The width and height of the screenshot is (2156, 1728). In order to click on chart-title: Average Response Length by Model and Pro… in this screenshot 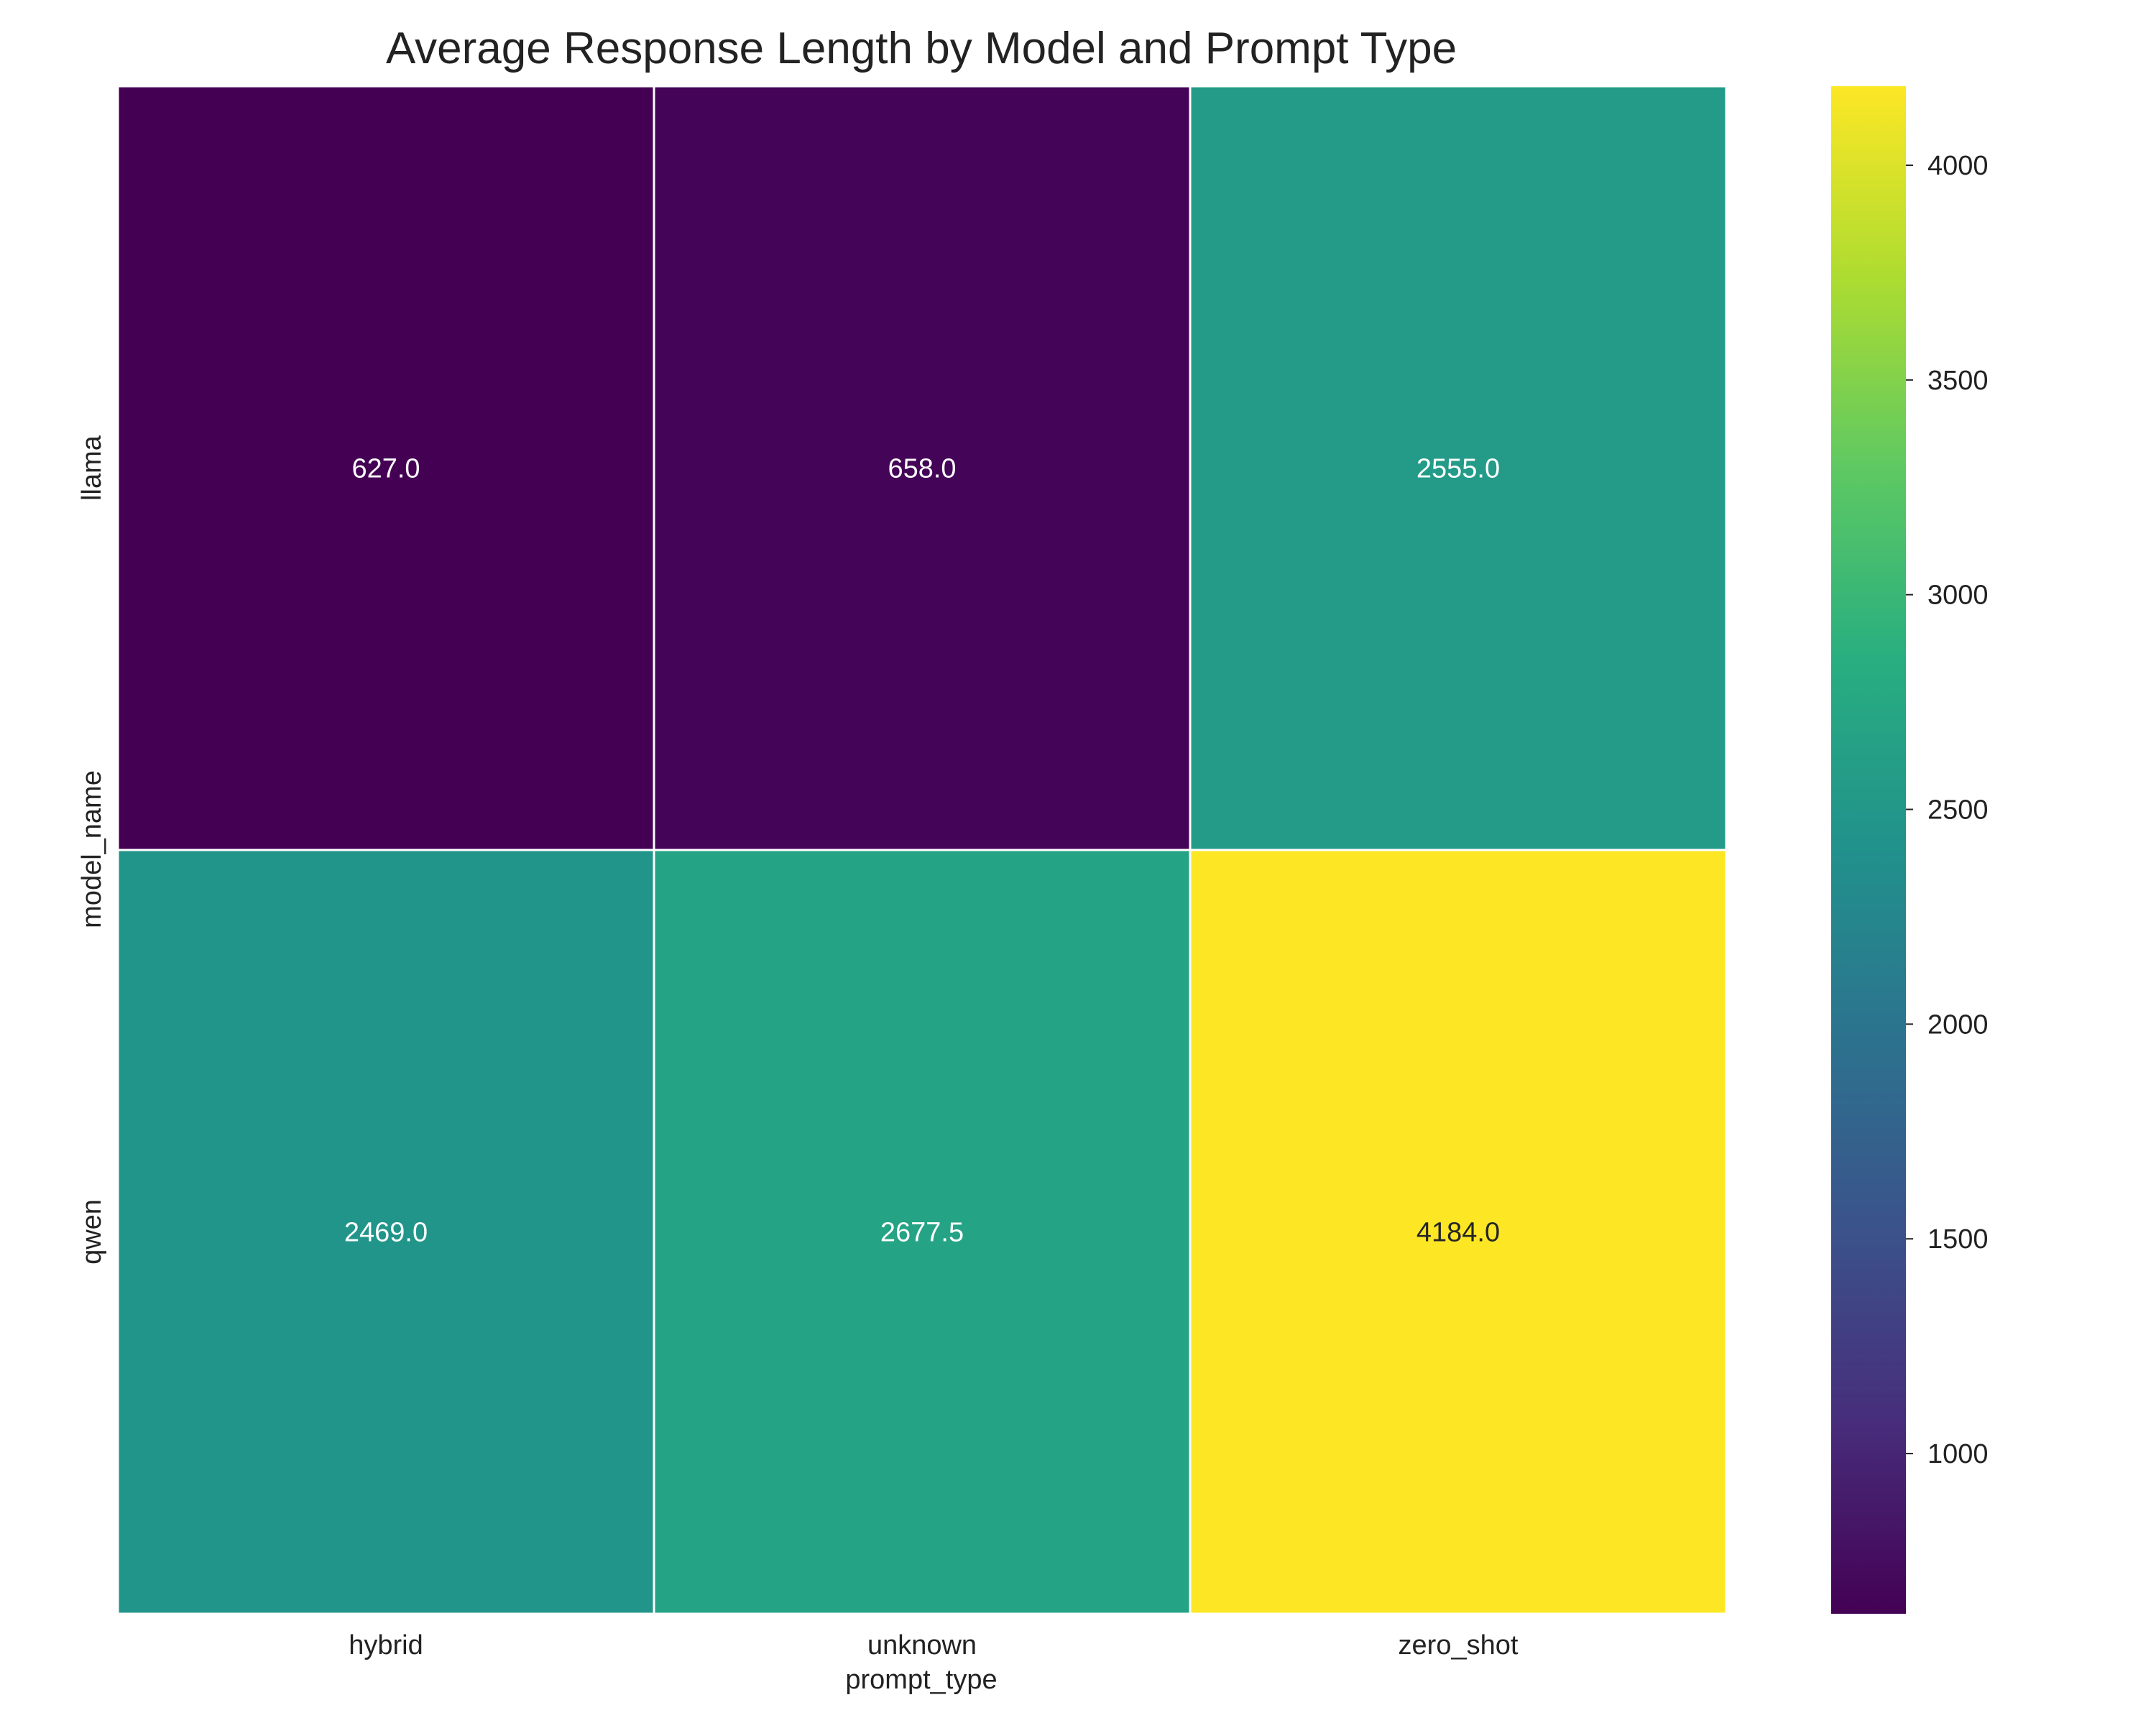, I will do `click(921, 49)`.